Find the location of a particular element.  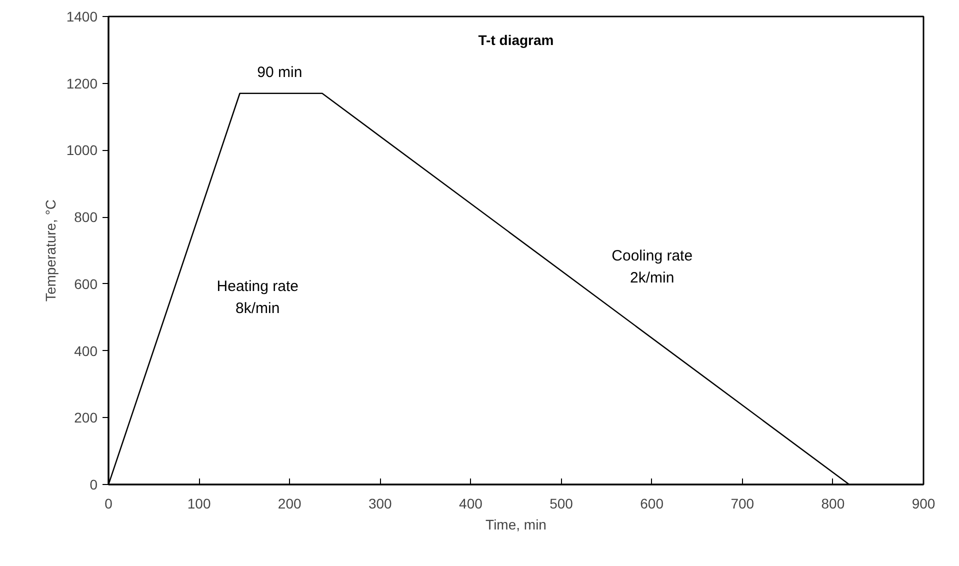

x-axis-title: Time, min is located at coordinates (516, 524).